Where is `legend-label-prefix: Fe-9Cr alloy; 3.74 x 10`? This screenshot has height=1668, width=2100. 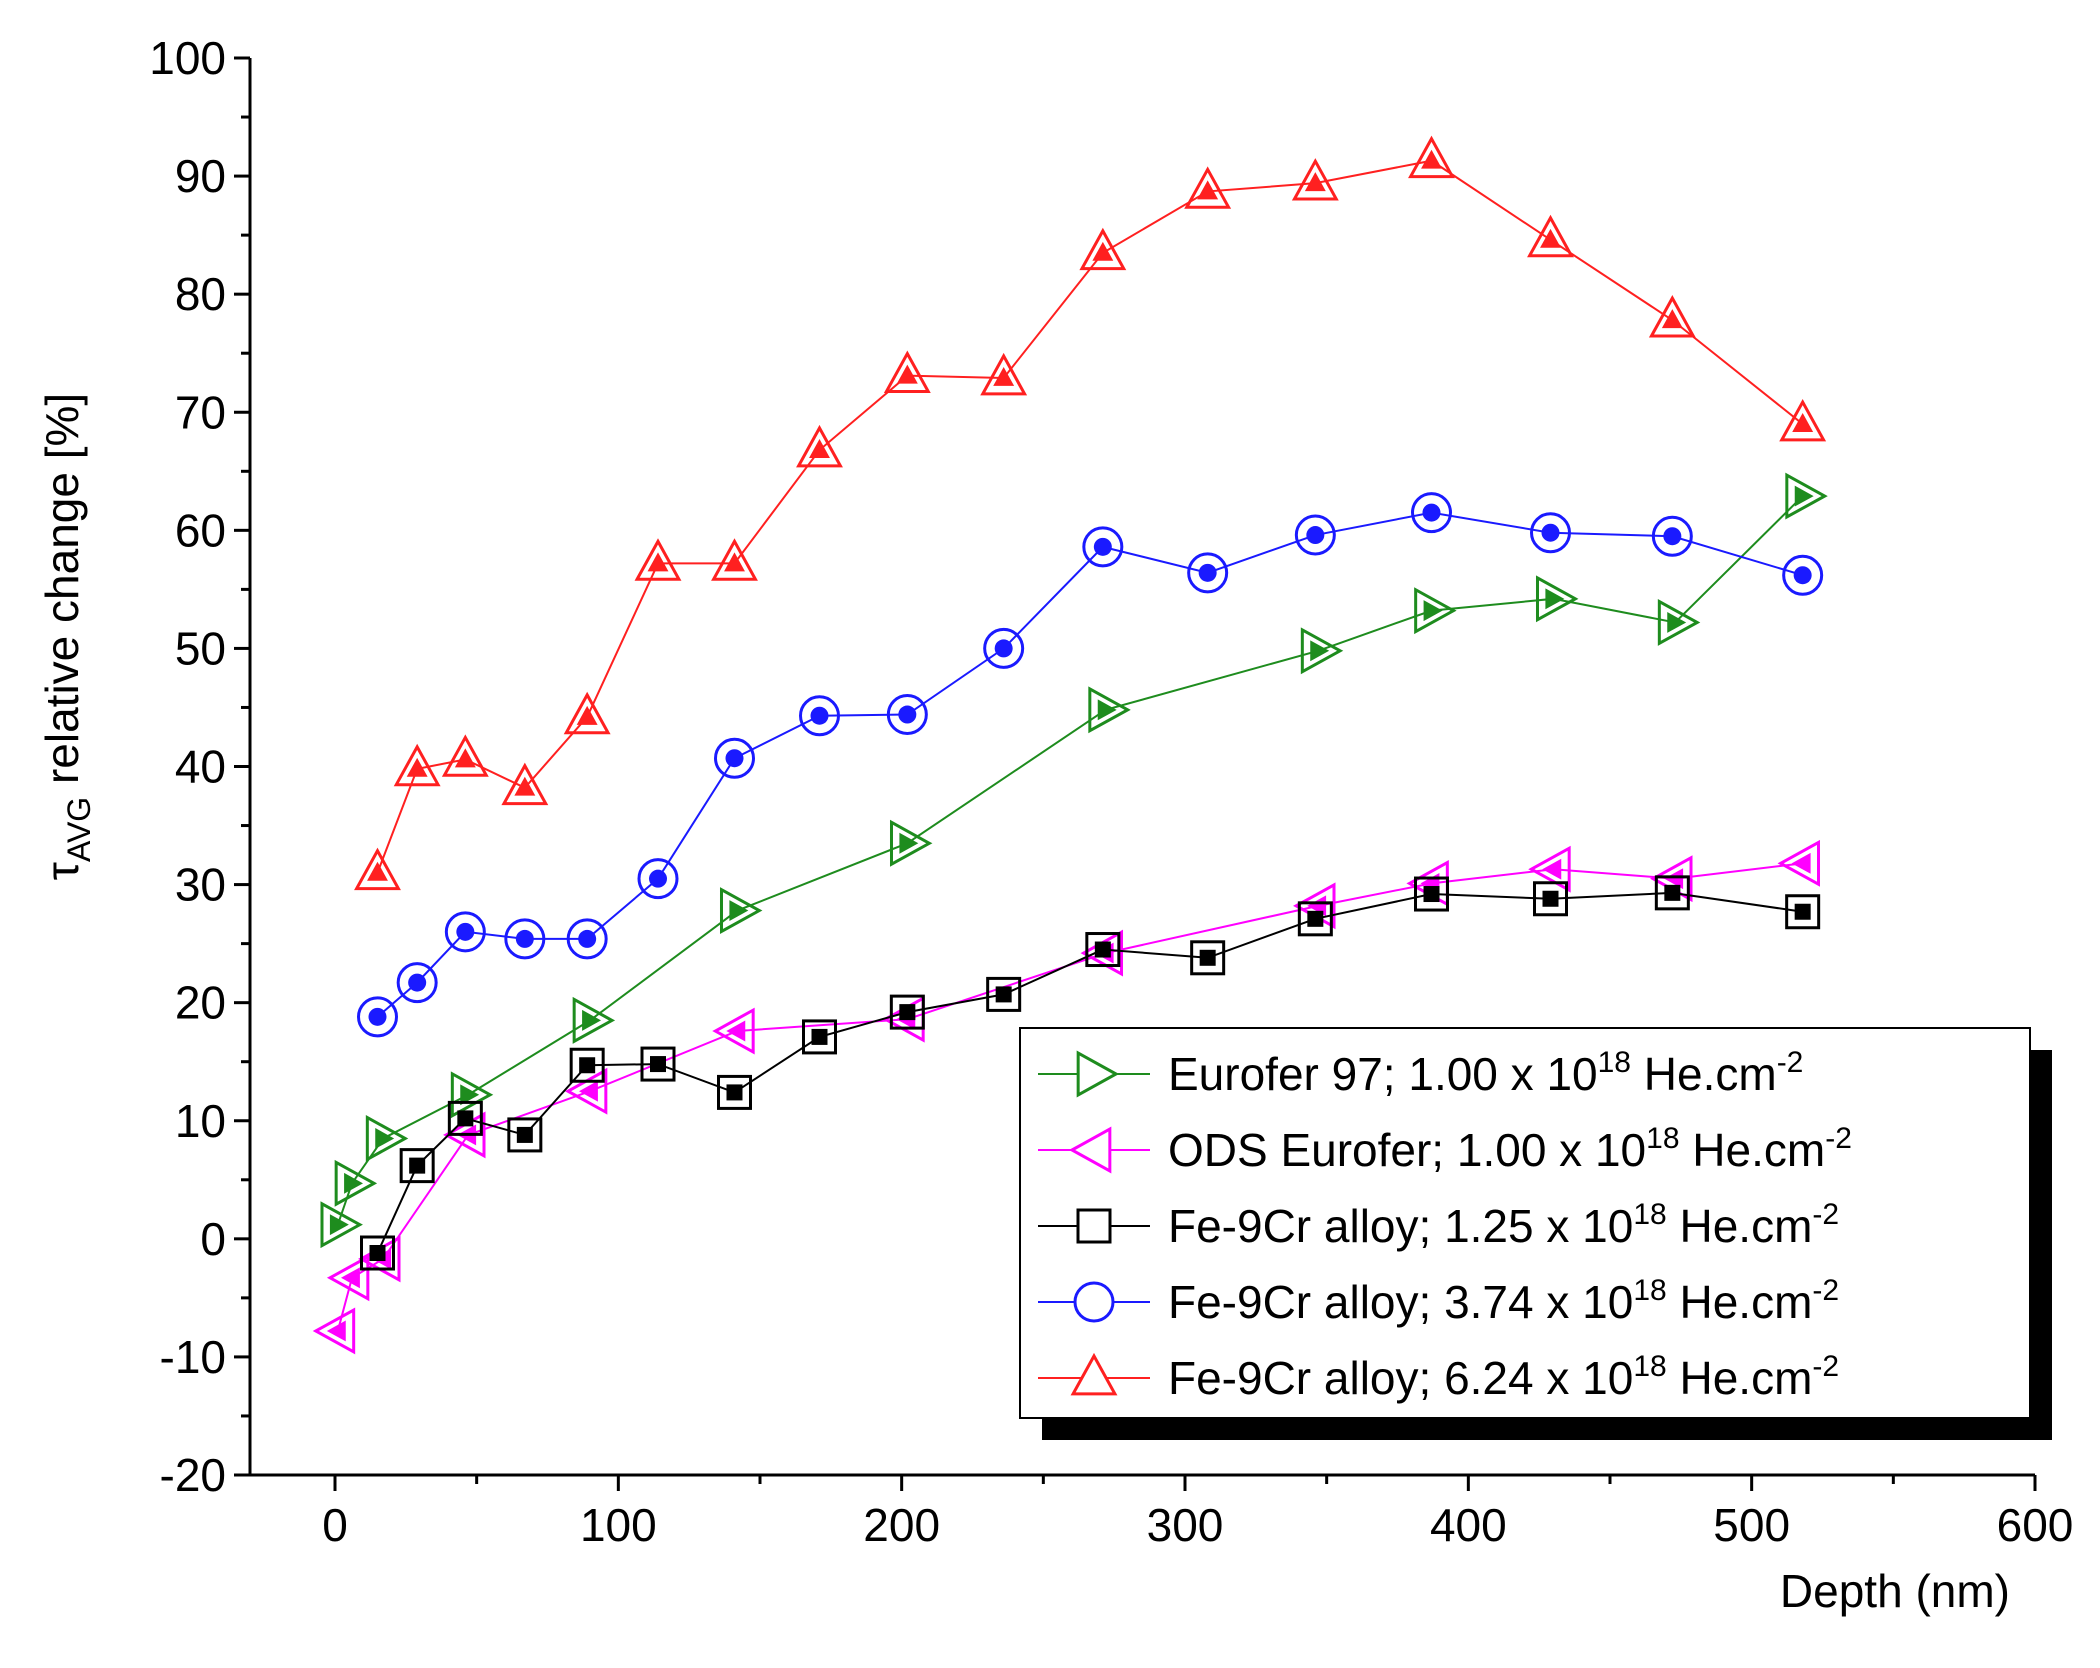 legend-label-prefix: Fe-9Cr alloy; 3.74 x 10 is located at coordinates (1400, 1302).